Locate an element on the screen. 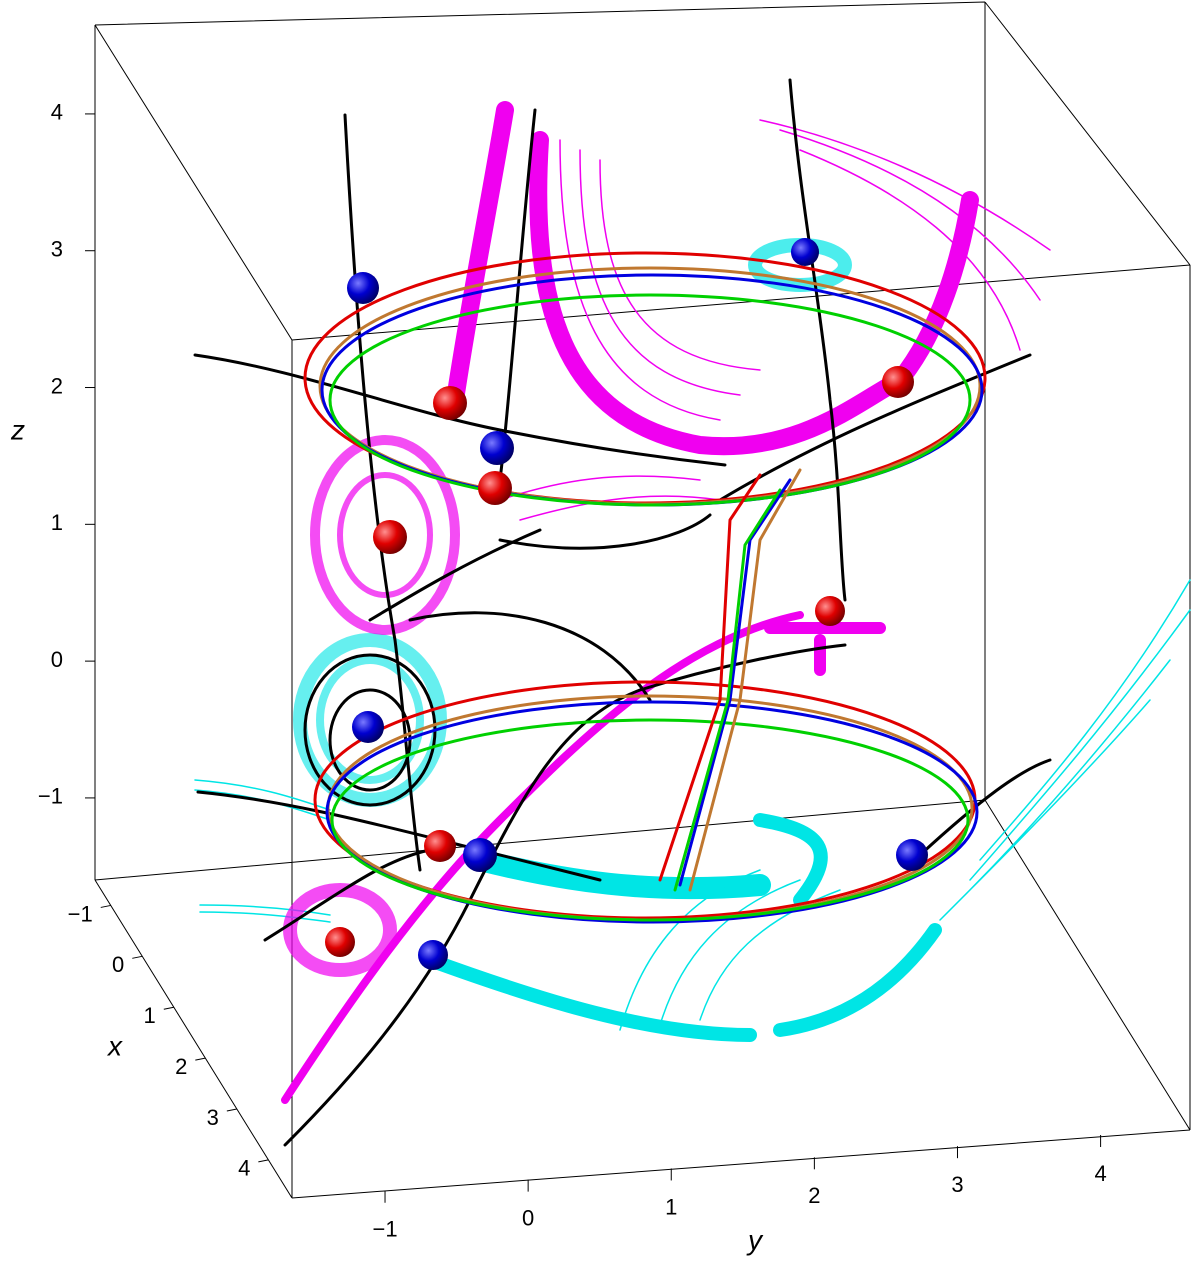 The width and height of the screenshot is (1200, 1263). z-axis-title: z is located at coordinates (17, 429).